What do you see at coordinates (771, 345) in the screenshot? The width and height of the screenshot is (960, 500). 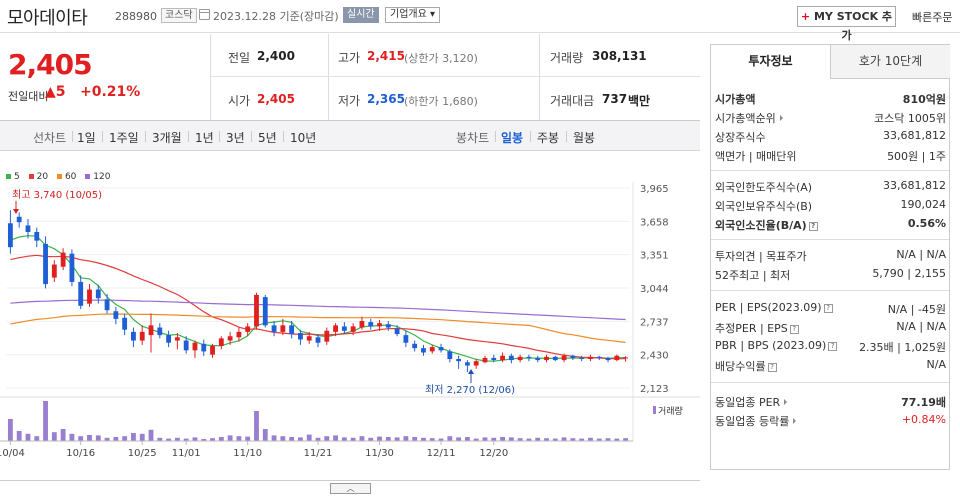 I see `pbr-label-text: PBR | BPS (2023.09)` at bounding box center [771, 345].